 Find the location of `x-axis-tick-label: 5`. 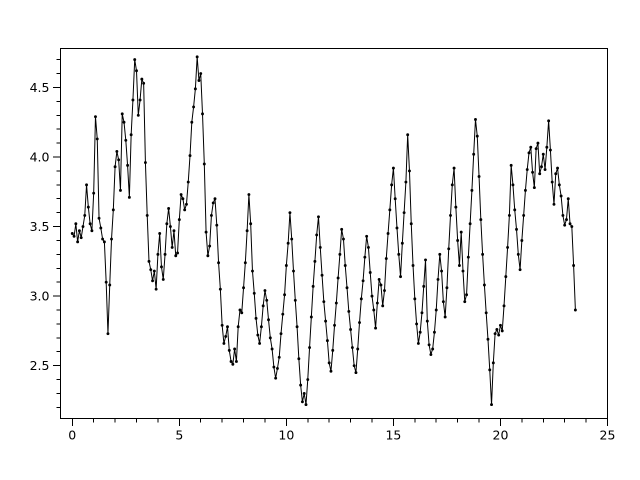

x-axis-tick-label: 5 is located at coordinates (179, 435).